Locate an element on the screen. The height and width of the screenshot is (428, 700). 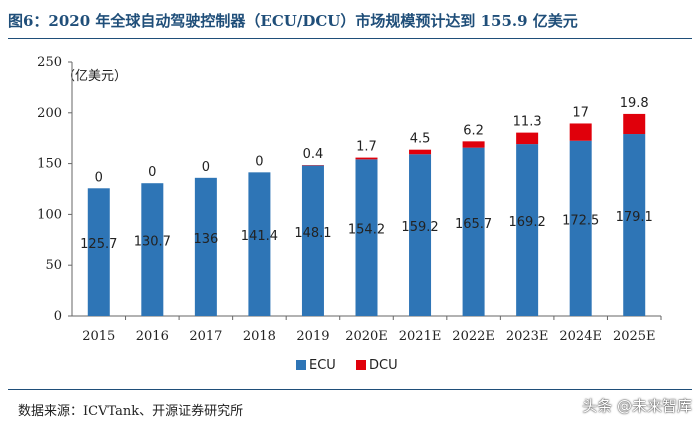
ecu-value-label: 165.7 is located at coordinates (473, 224).